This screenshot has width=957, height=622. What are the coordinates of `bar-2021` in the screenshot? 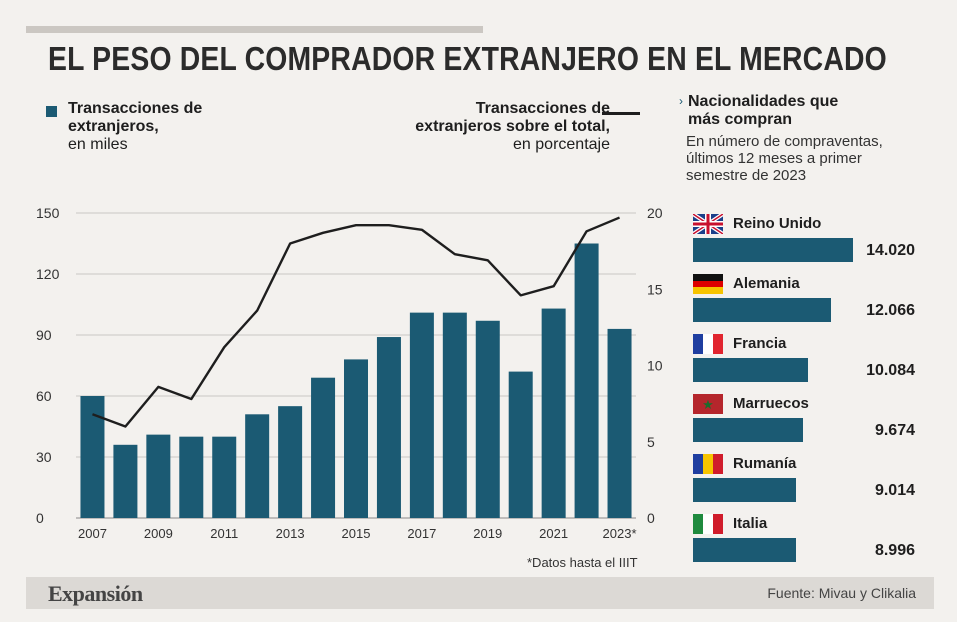 It's located at (553, 413).